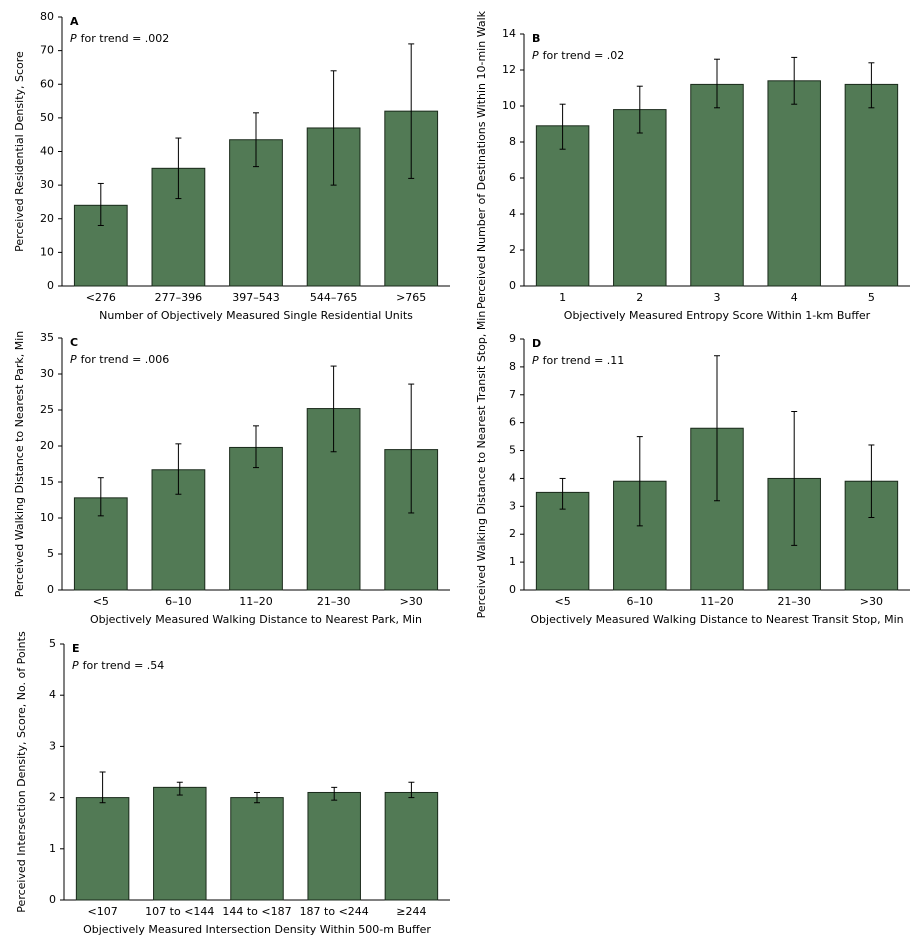 The width and height of the screenshot is (920, 951). What do you see at coordinates (179, 297) in the screenshot?
I see `x-tick-label: 277–396` at bounding box center [179, 297].